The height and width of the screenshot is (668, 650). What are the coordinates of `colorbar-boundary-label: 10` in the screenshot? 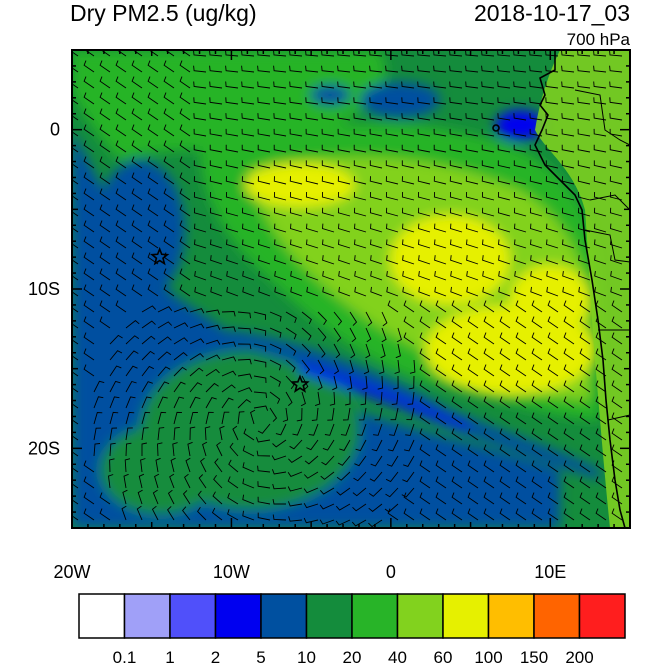 It's located at (306, 657).